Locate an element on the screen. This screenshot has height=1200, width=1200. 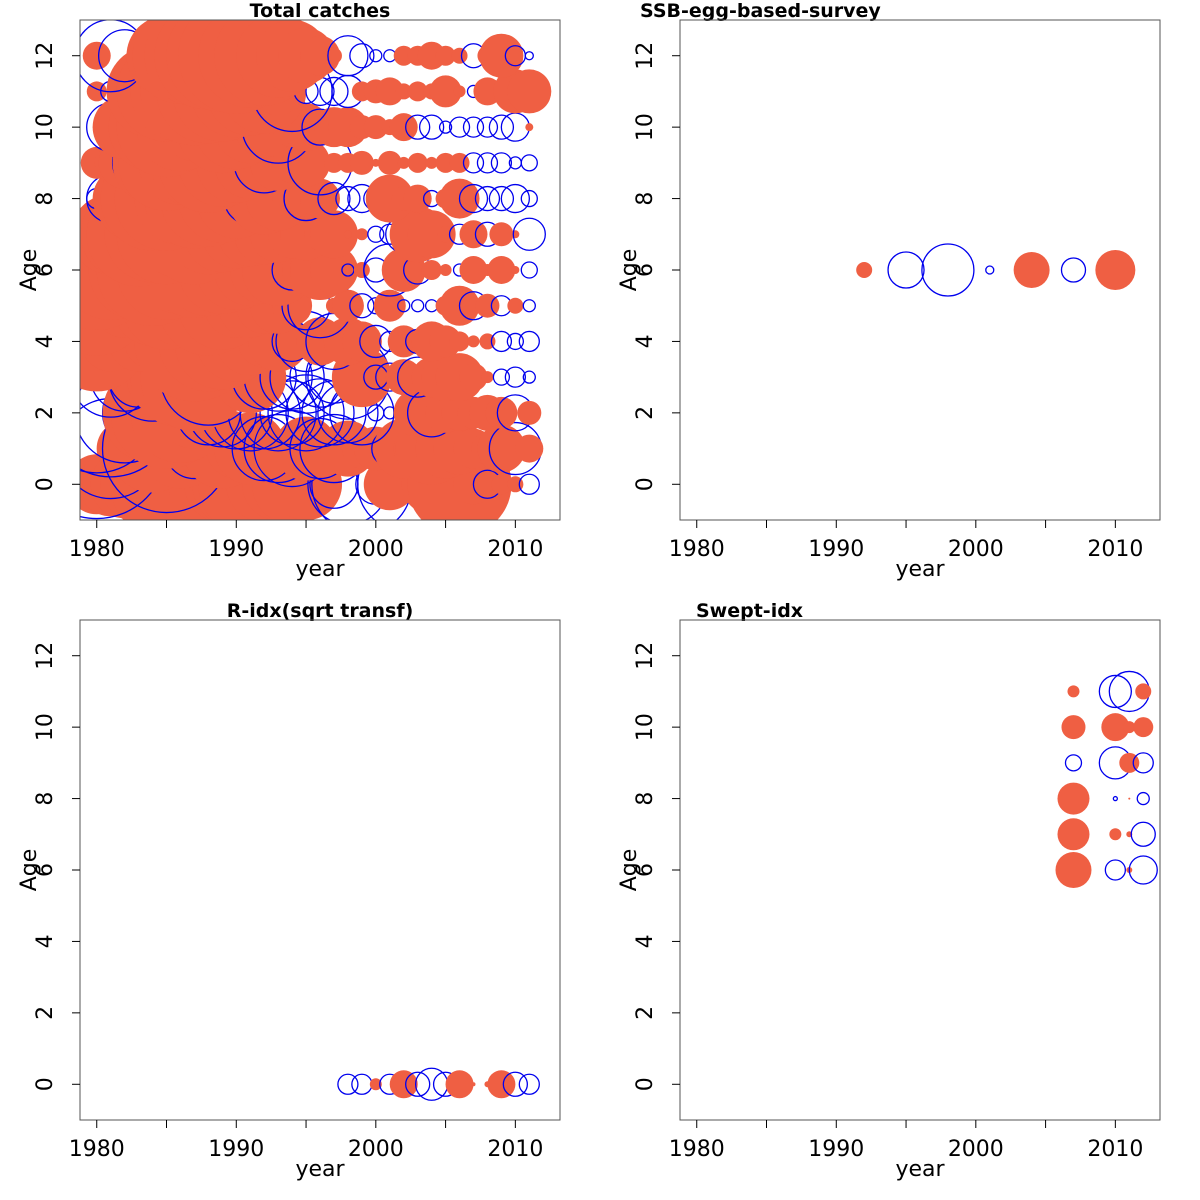
y-tick-label: 2 is located at coordinates (45, 1013).